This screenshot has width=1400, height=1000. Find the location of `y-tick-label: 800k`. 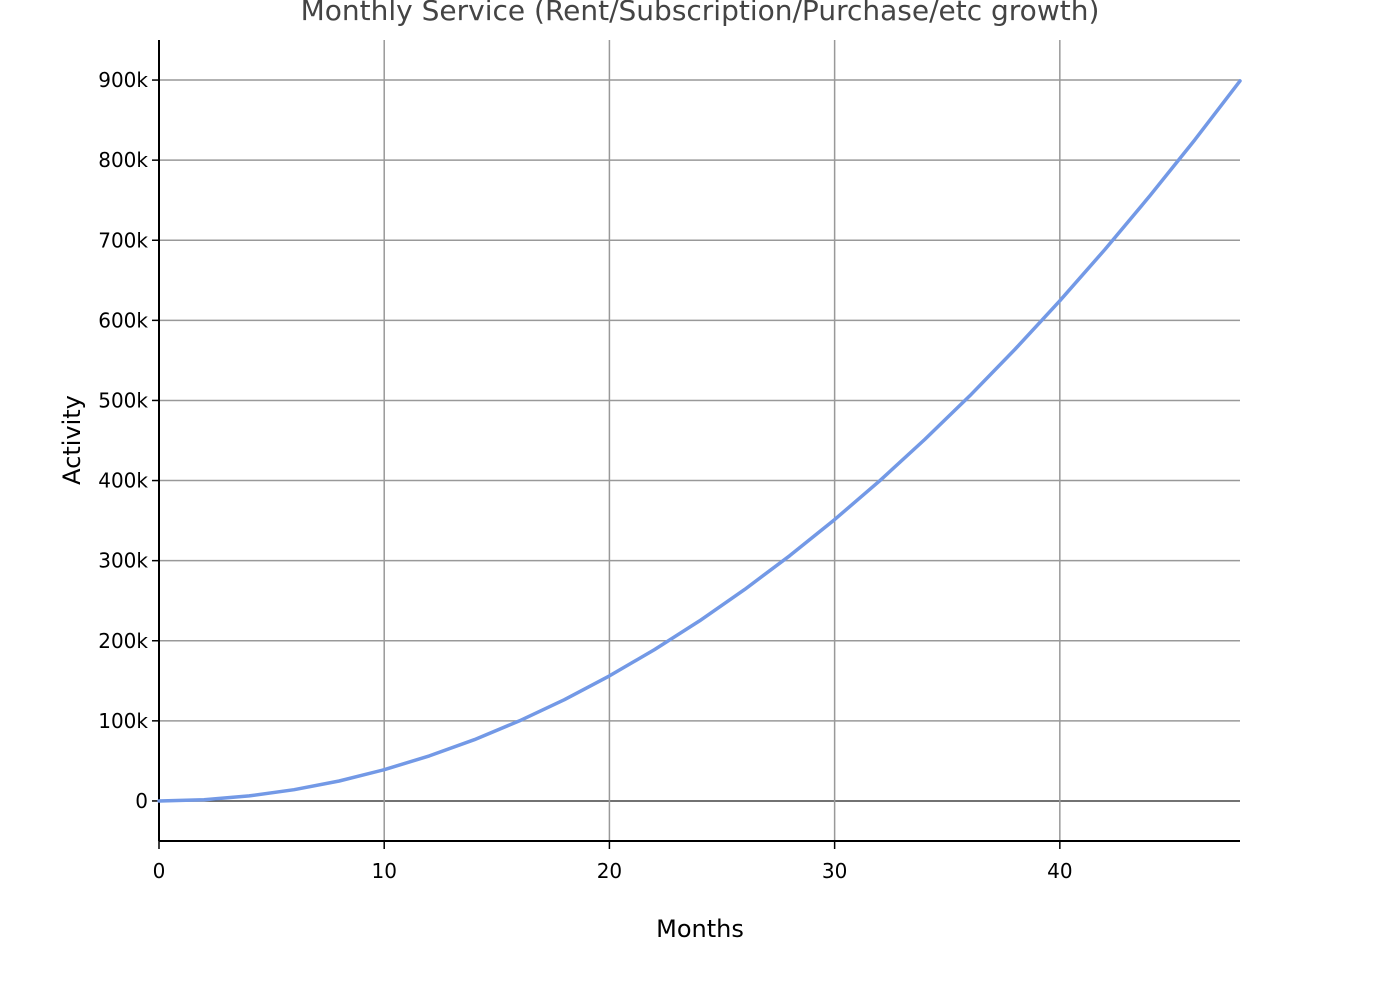

y-tick-label: 800k is located at coordinates (123, 160).